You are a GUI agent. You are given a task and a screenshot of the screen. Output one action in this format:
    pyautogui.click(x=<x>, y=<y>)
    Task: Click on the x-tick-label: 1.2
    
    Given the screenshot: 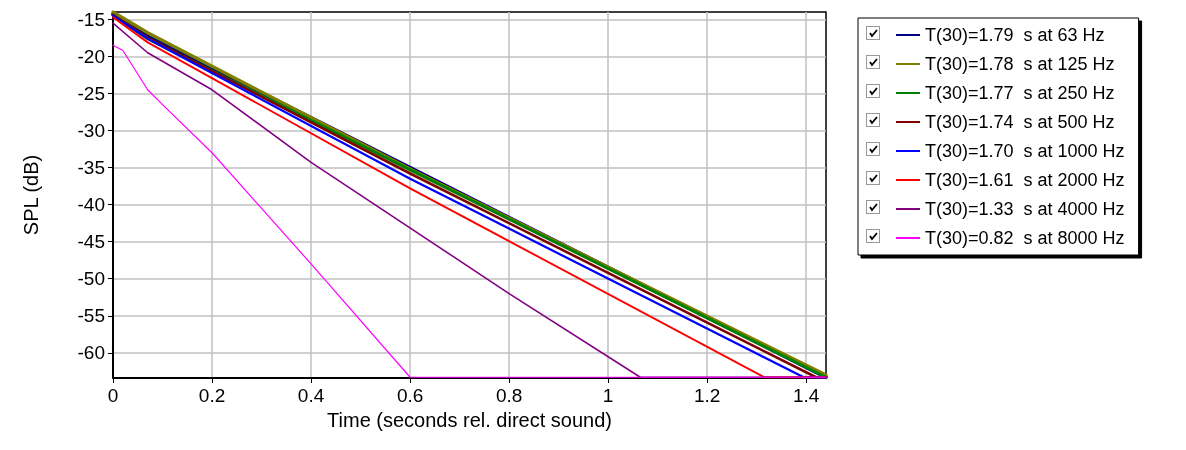 What is the action you would take?
    pyautogui.click(x=707, y=395)
    